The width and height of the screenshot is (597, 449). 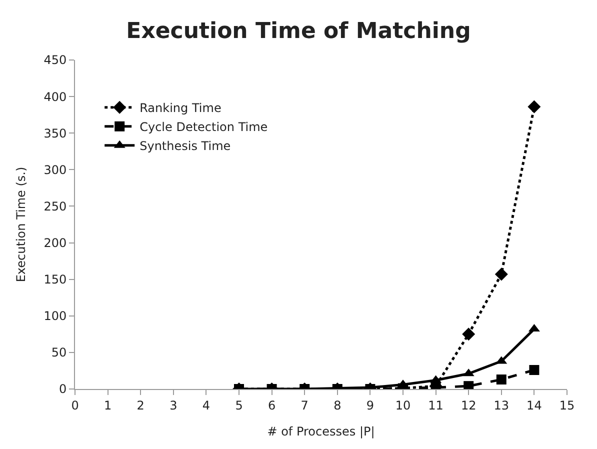 What do you see at coordinates (338, 405) in the screenshot?
I see `x-tick-label: 8` at bounding box center [338, 405].